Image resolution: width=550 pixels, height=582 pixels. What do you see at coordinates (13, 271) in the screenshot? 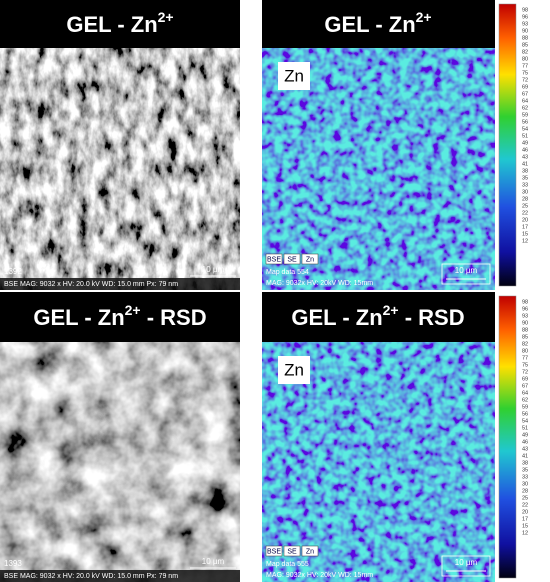
I see `image-id: 1392` at bounding box center [13, 271].